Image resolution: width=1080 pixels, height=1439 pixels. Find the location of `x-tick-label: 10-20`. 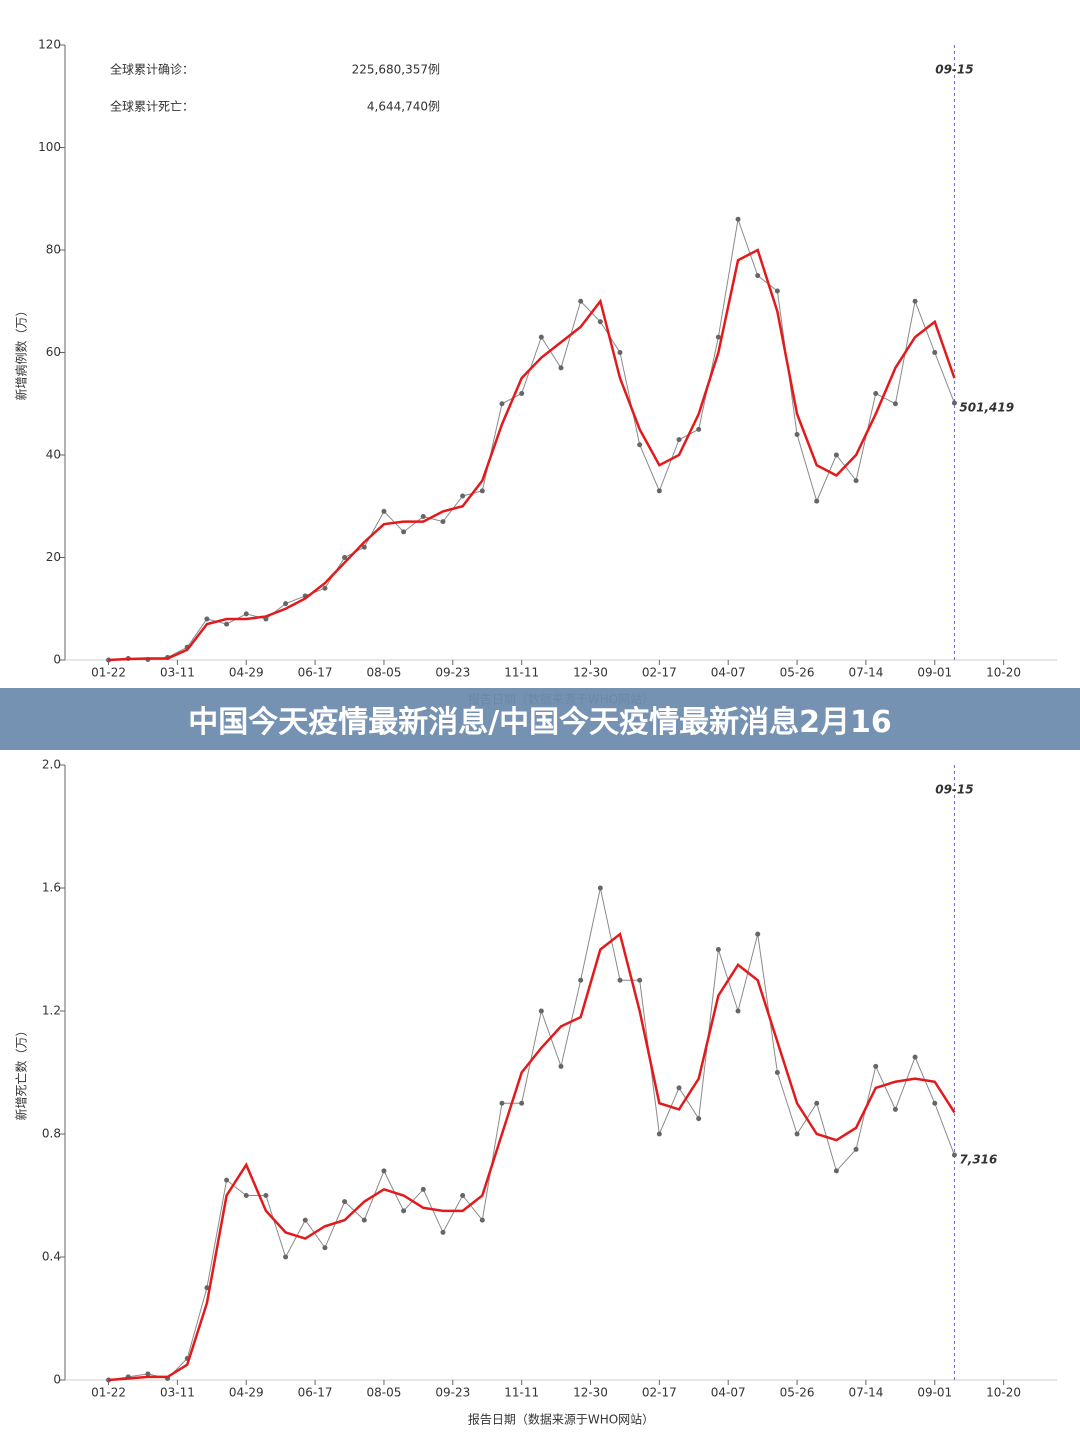

x-tick-label: 10-20 is located at coordinates (1003, 1393).